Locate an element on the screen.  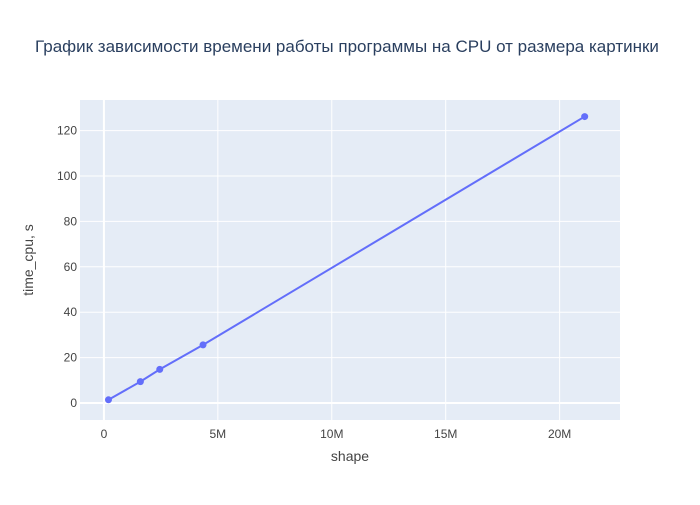
y-axis-title: time_cpu, s is located at coordinates (28, 260).